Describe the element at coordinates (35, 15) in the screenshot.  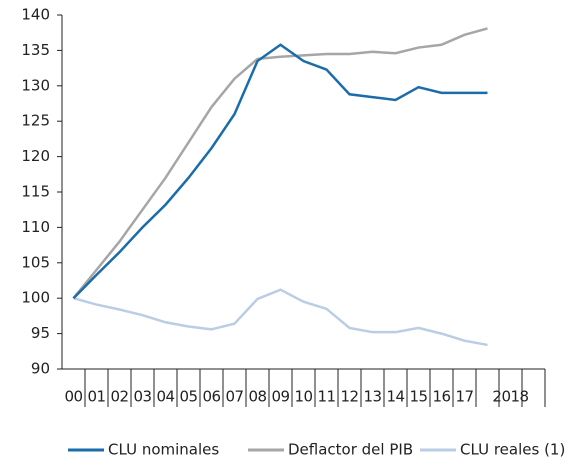
I see `y-tick-label: 140` at that location.